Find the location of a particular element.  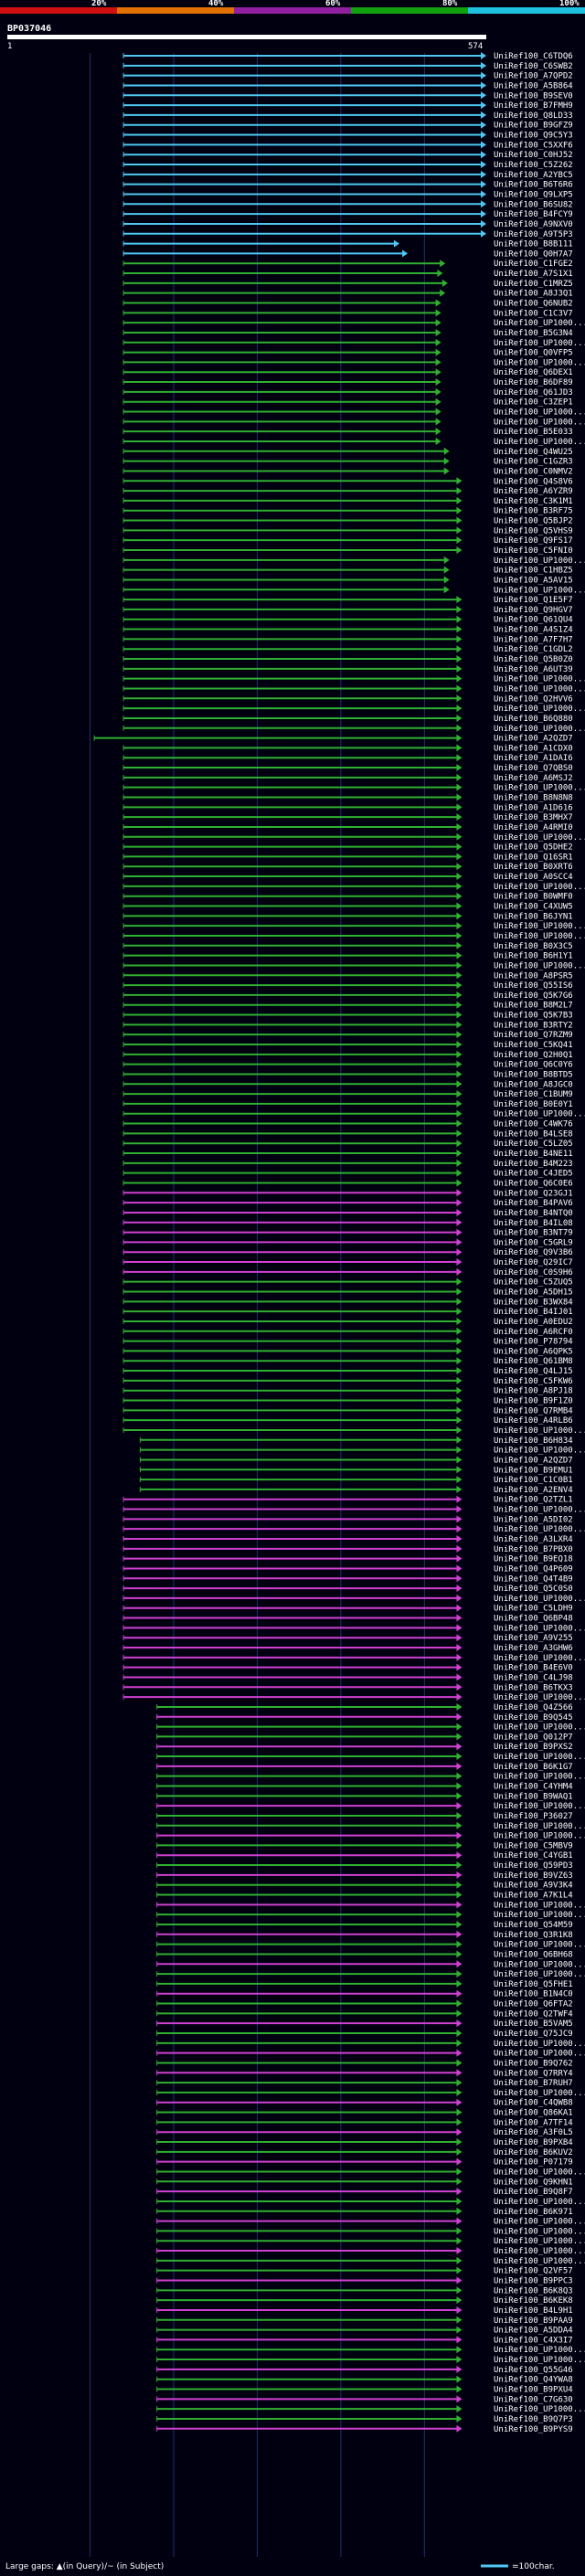

hit-label: UniRef100_A4RMI0 is located at coordinates (534, 827).